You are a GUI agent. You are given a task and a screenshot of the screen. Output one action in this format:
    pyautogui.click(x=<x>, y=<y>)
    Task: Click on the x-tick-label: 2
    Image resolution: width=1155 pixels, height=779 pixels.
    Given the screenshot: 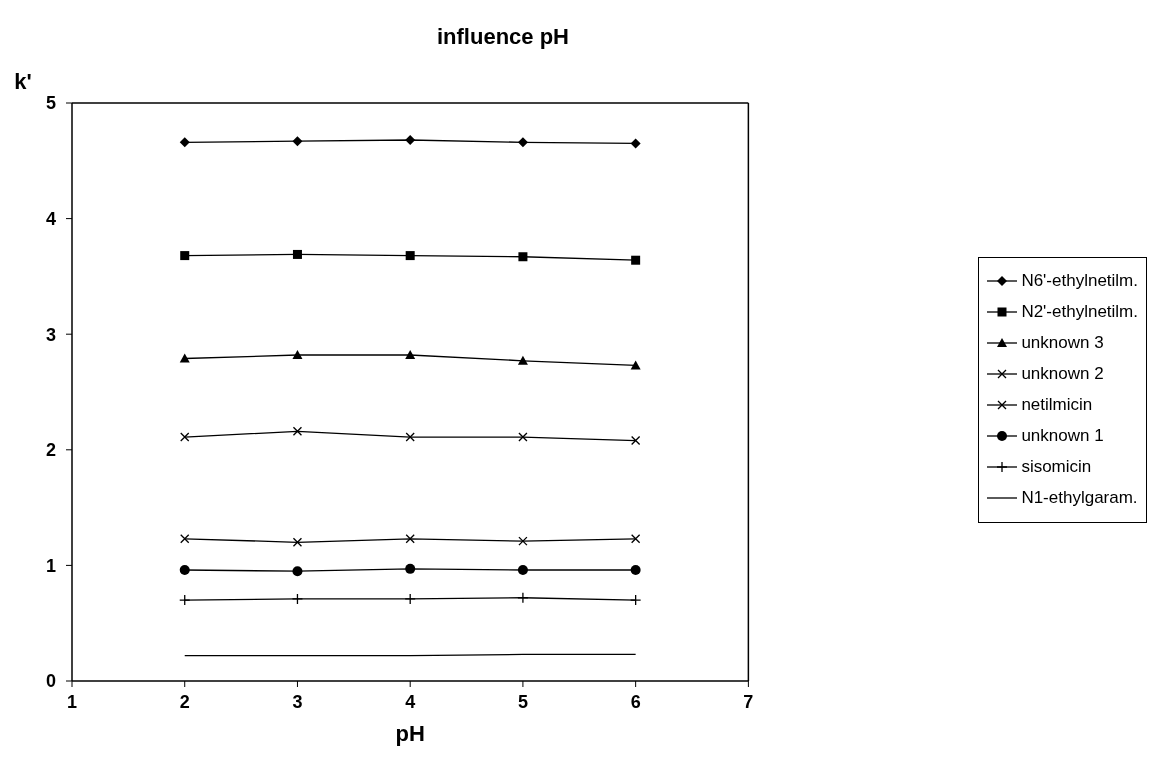 What is the action you would take?
    pyautogui.click(x=184, y=701)
    